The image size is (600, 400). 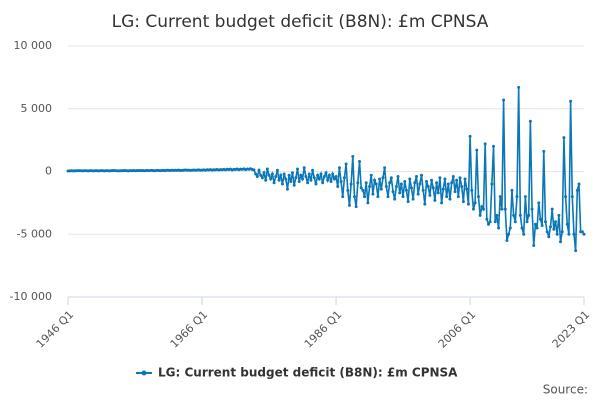 What do you see at coordinates (34, 233) in the screenshot?
I see `y-tick-label: -5 000` at bounding box center [34, 233].